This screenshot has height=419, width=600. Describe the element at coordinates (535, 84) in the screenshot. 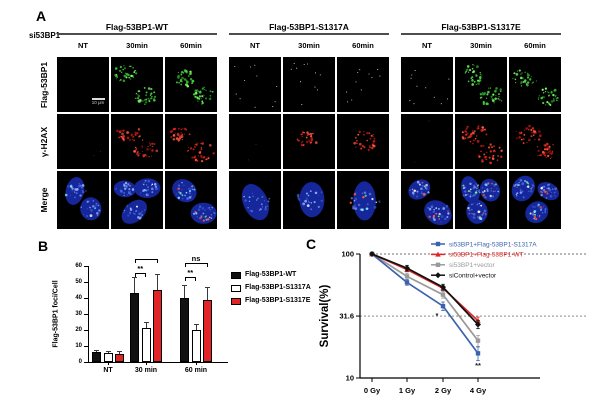

I see `micrograph-flag53bp1` at that location.